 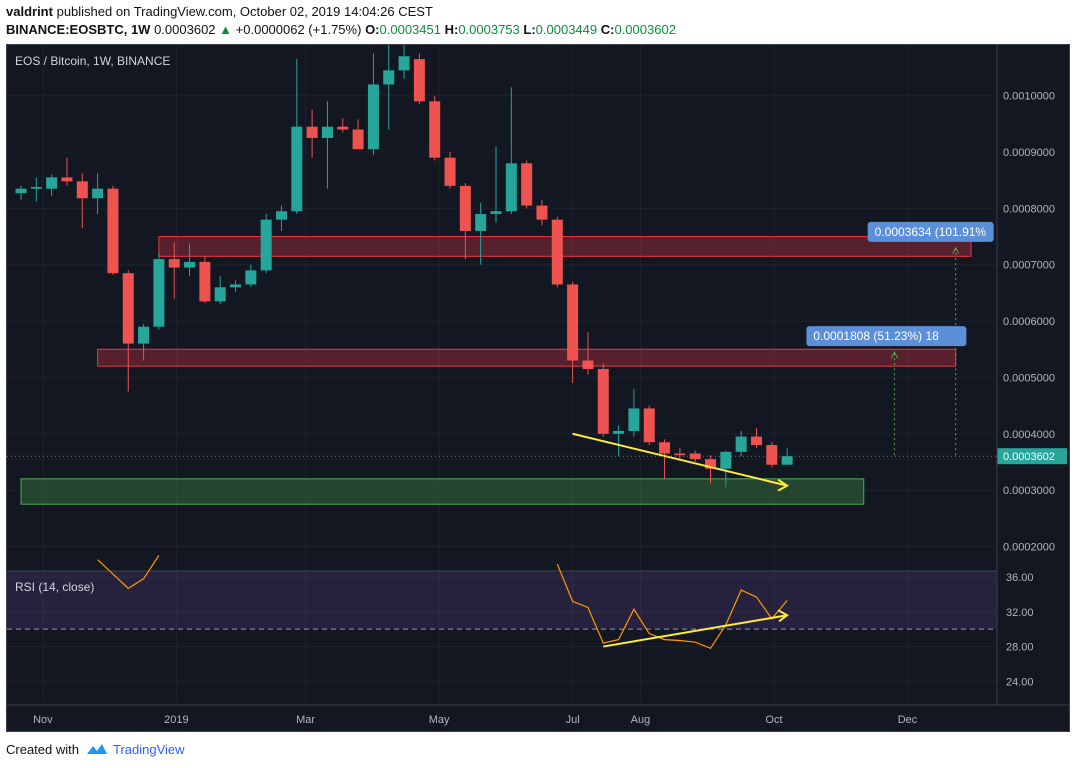 I want to click on last-price-tag, so click(x=1032, y=456).